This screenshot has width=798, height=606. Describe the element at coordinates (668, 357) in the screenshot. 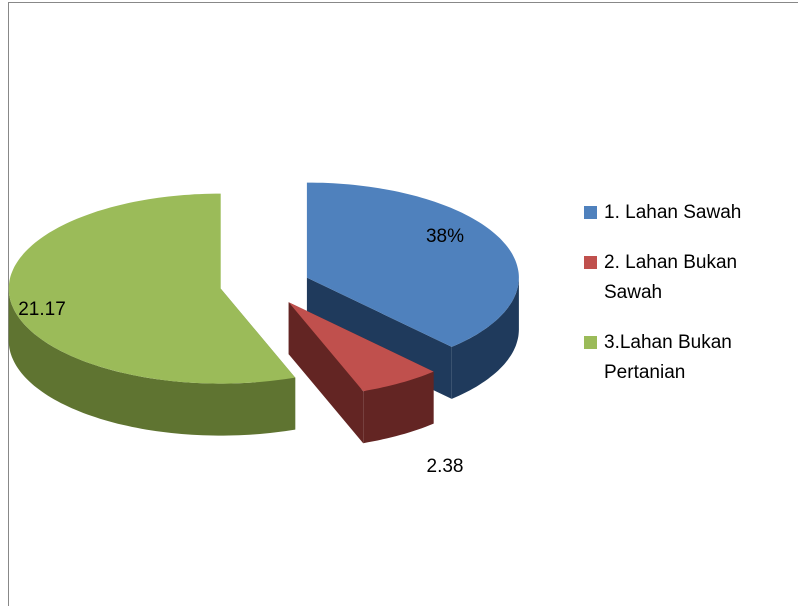

I see `legend-label: 3.Lahan Bukan Pertanian` at that location.